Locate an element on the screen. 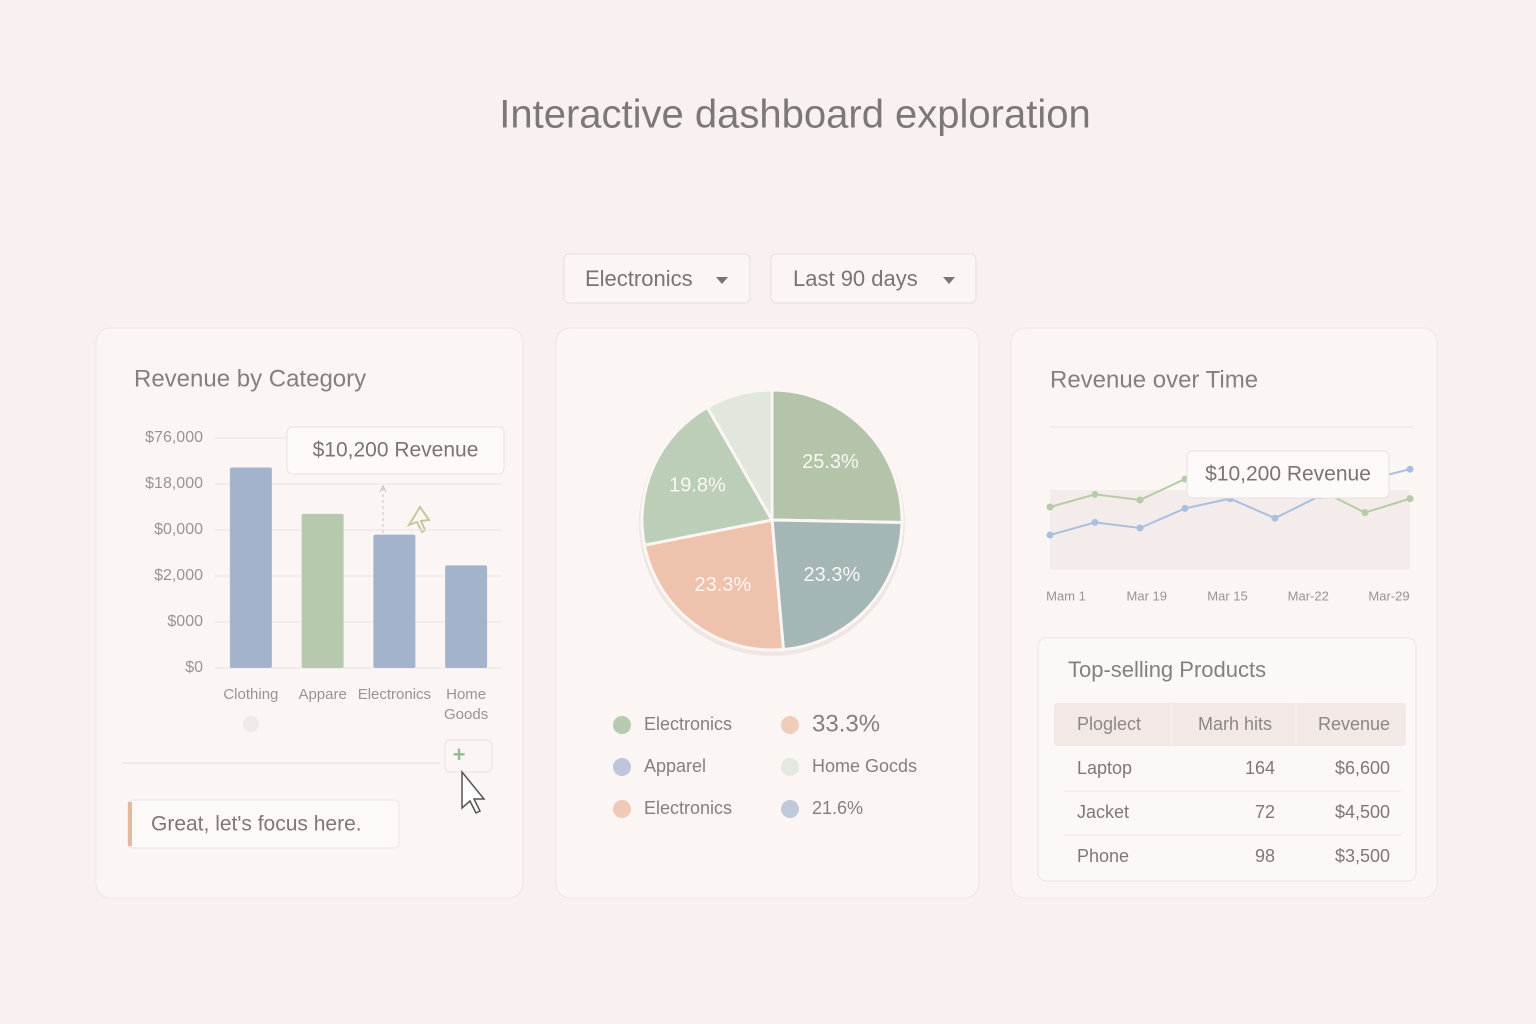 This screenshot has height=1024, width=1536. x-tick-label: Mar 19 is located at coordinates (1147, 595).